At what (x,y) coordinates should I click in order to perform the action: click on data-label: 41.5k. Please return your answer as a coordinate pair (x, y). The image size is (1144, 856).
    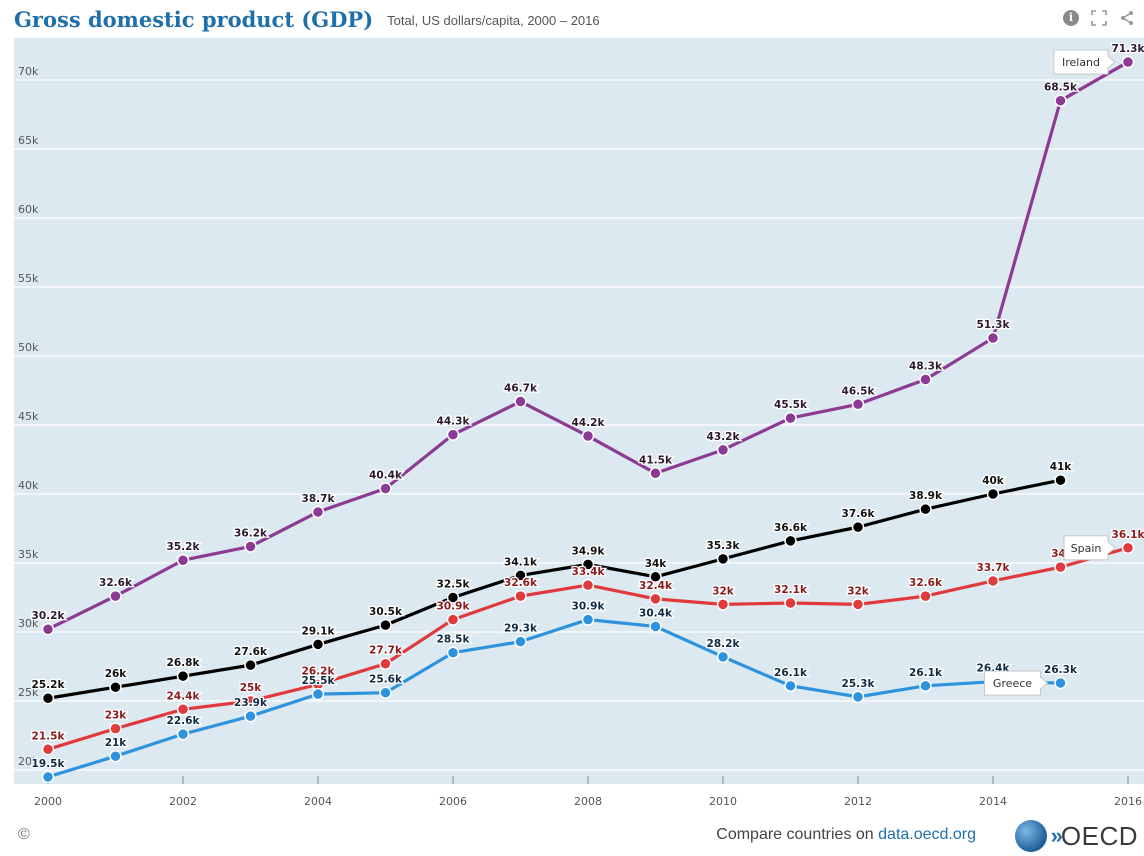
    Looking at the image, I should click on (656, 460).